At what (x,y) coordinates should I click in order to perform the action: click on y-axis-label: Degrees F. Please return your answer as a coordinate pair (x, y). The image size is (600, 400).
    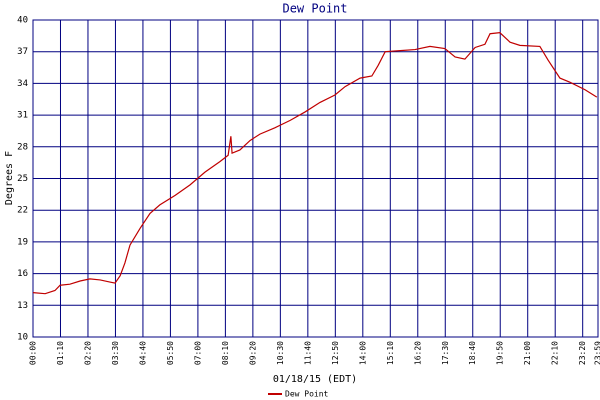
    Looking at the image, I should click on (9, 178).